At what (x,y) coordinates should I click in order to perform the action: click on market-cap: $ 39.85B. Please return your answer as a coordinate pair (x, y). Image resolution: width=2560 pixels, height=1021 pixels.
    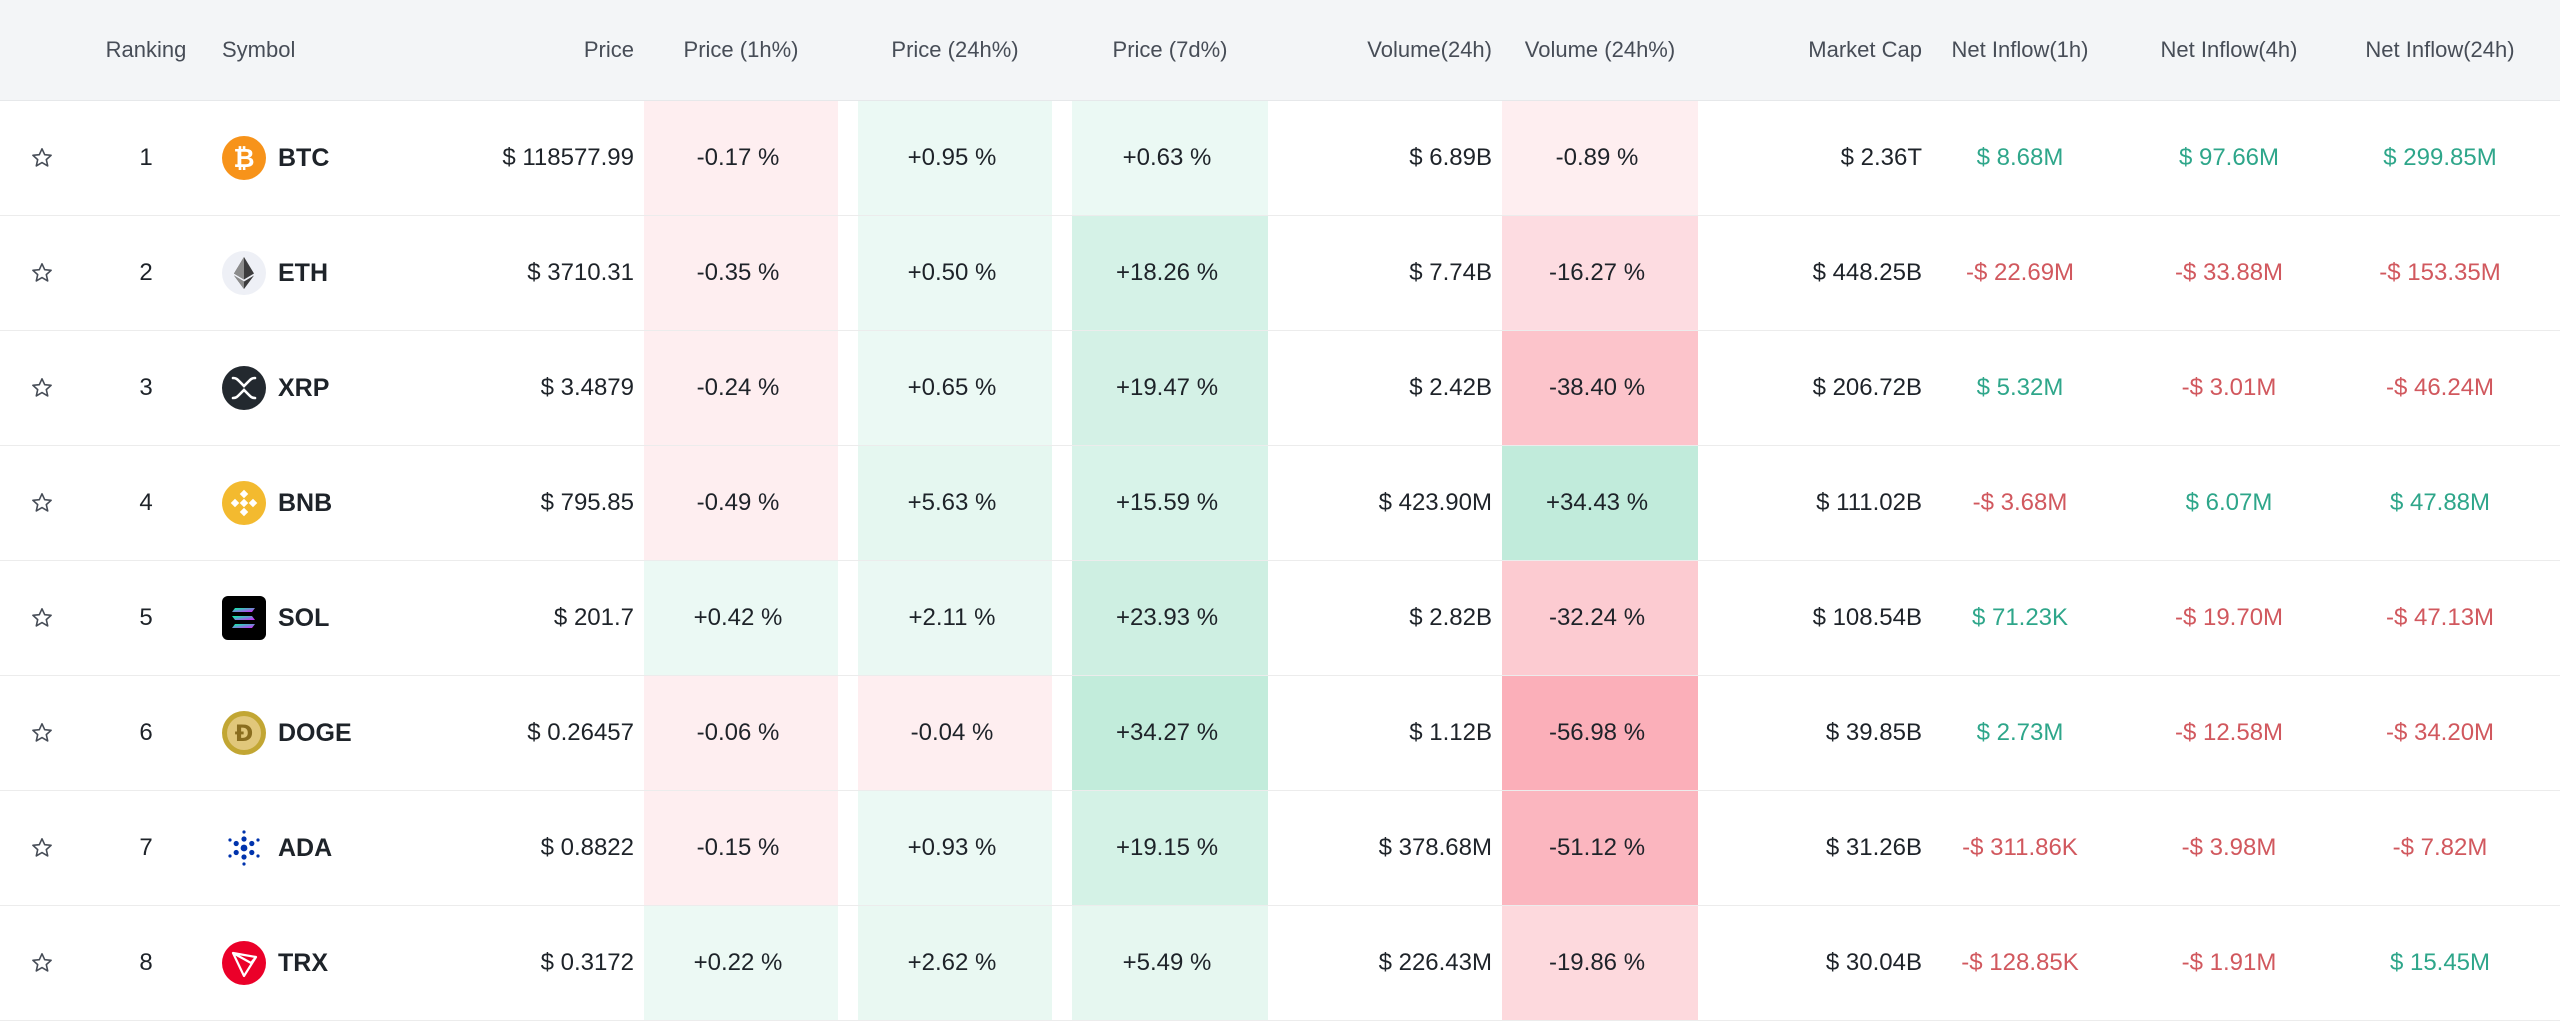
    Looking at the image, I should click on (1873, 732).